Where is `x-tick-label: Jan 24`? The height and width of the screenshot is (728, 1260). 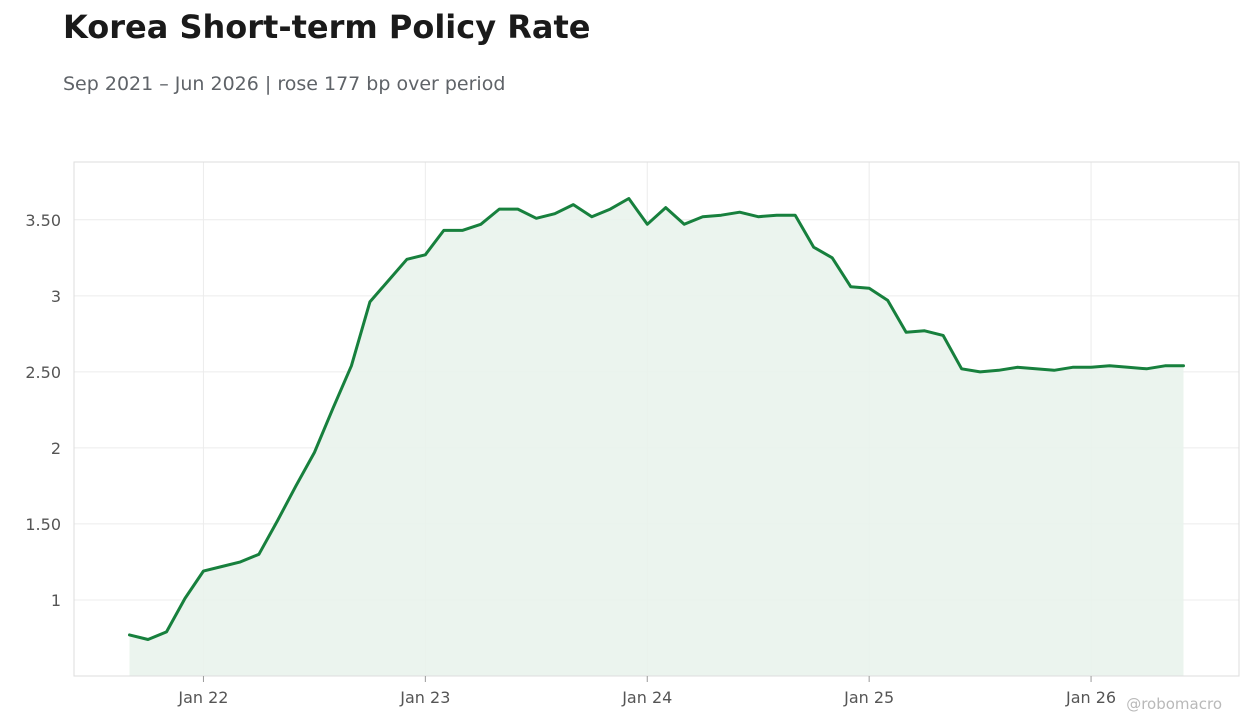
x-tick-label: Jan 24 is located at coordinates (646, 697).